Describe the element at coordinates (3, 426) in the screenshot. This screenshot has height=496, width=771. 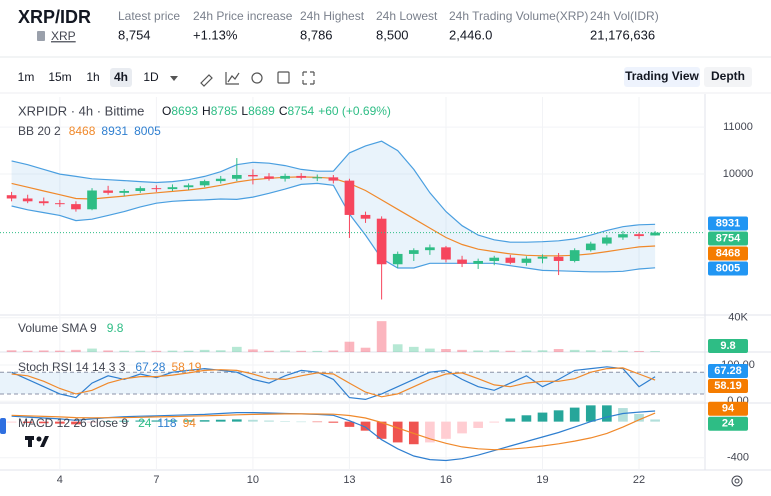
I see `pane-handle` at that location.